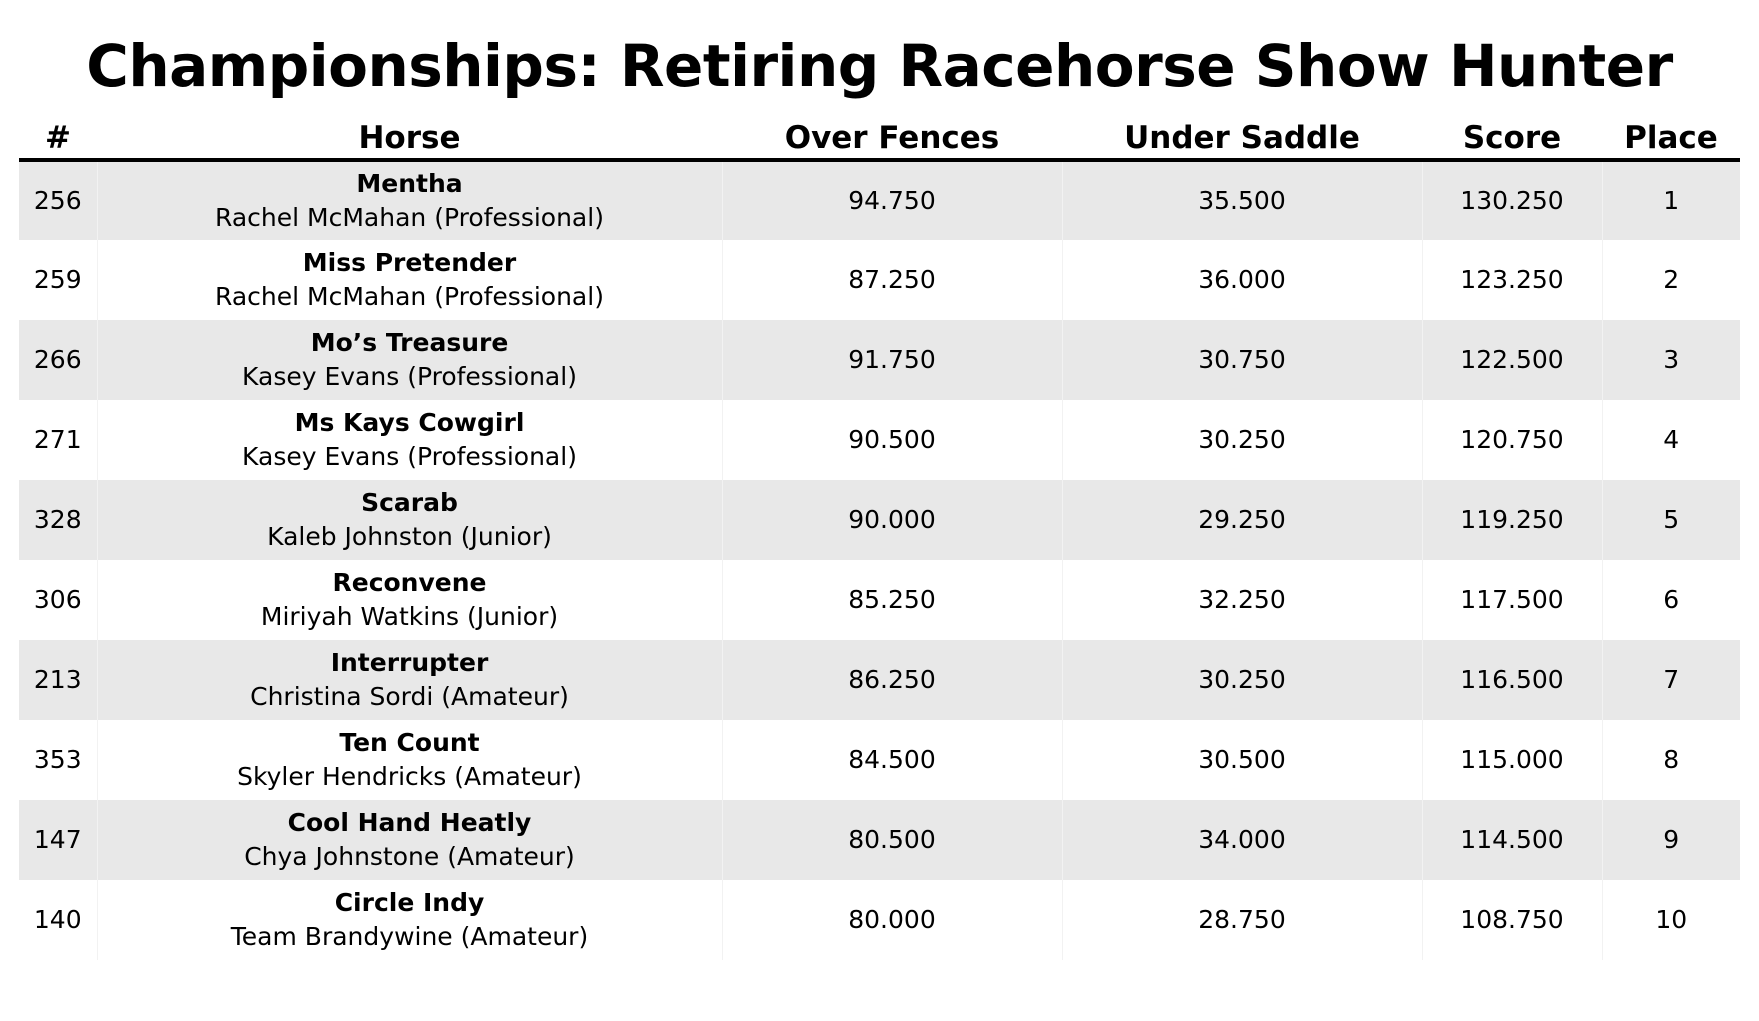 This screenshot has width=1759, height=1021. Describe the element at coordinates (58, 920) in the screenshot. I see `cell-number: 140` at that location.